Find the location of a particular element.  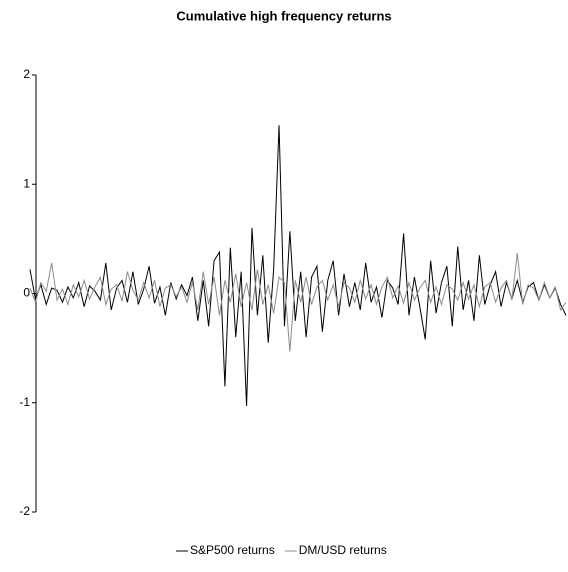

chart-title: Cumulative high frequency returns is located at coordinates (283, 15).